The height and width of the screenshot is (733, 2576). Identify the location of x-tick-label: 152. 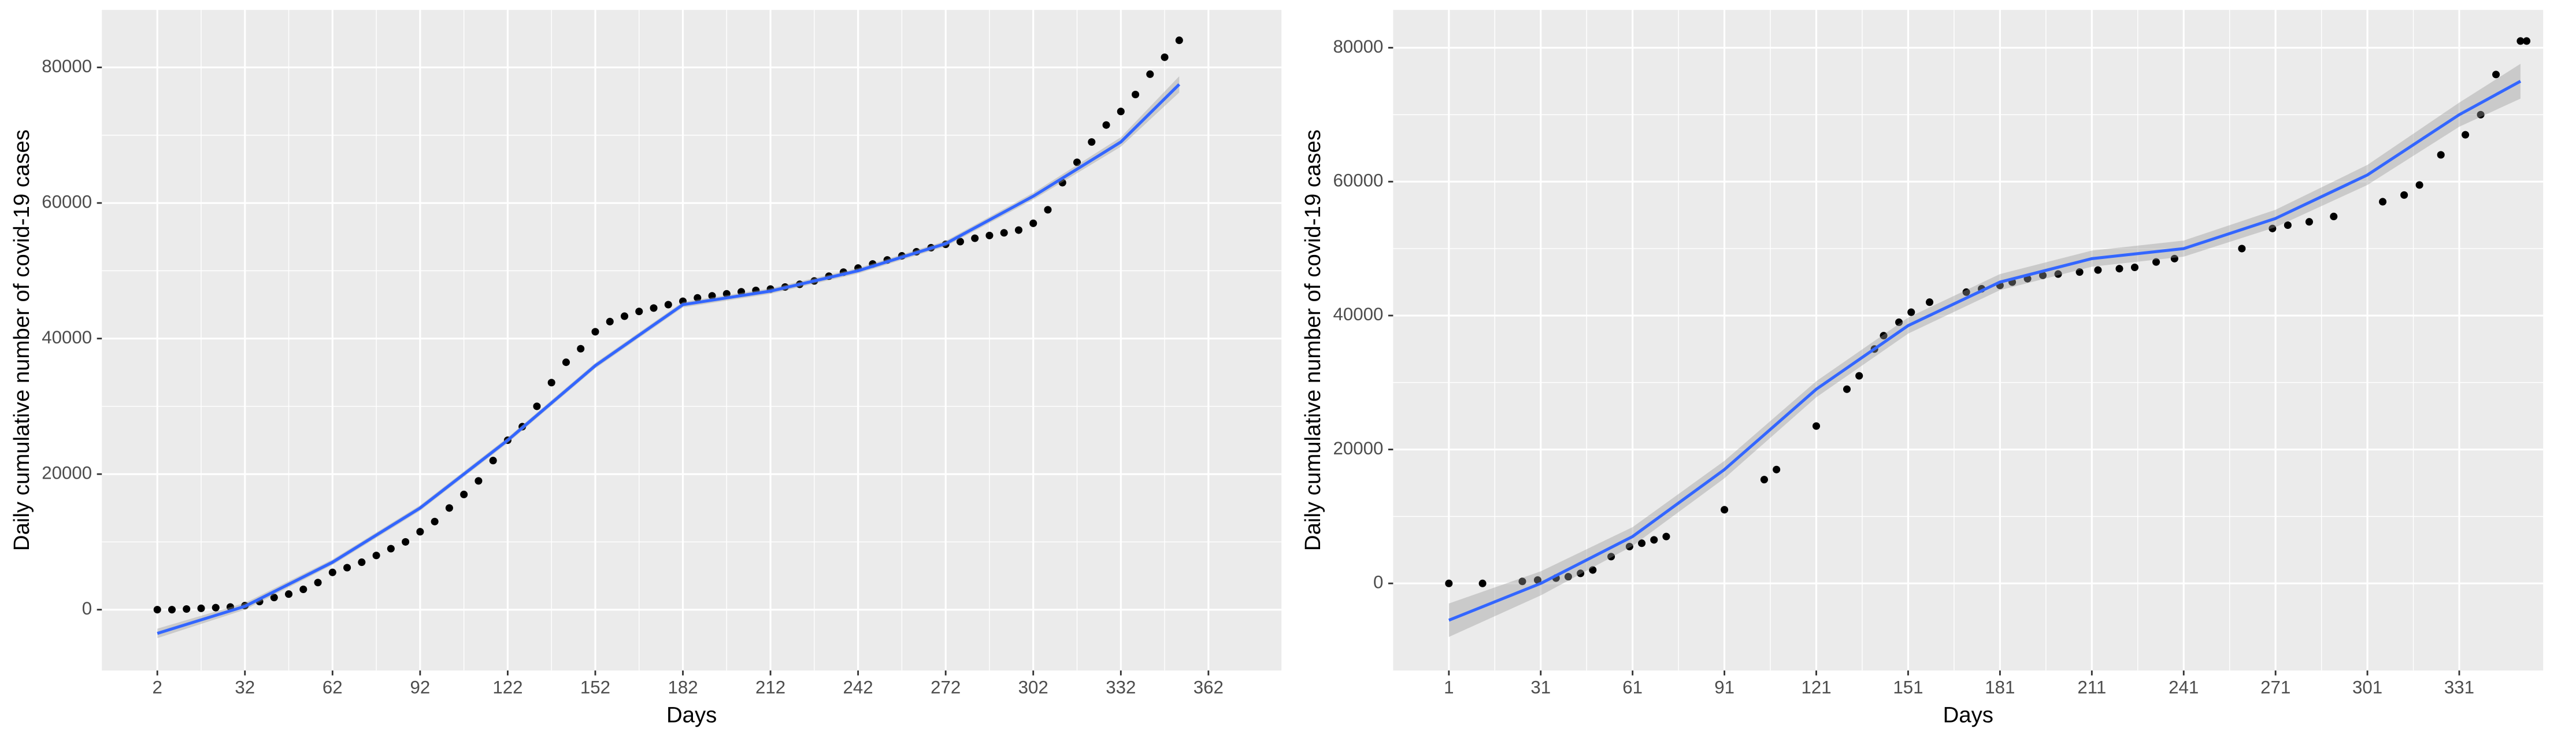
(595, 687).